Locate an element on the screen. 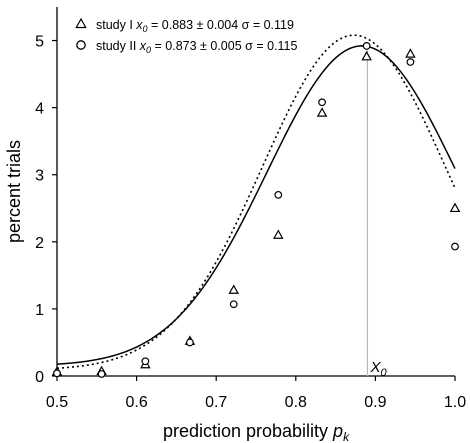  y-axis-title: percent trials is located at coordinates (14, 191).